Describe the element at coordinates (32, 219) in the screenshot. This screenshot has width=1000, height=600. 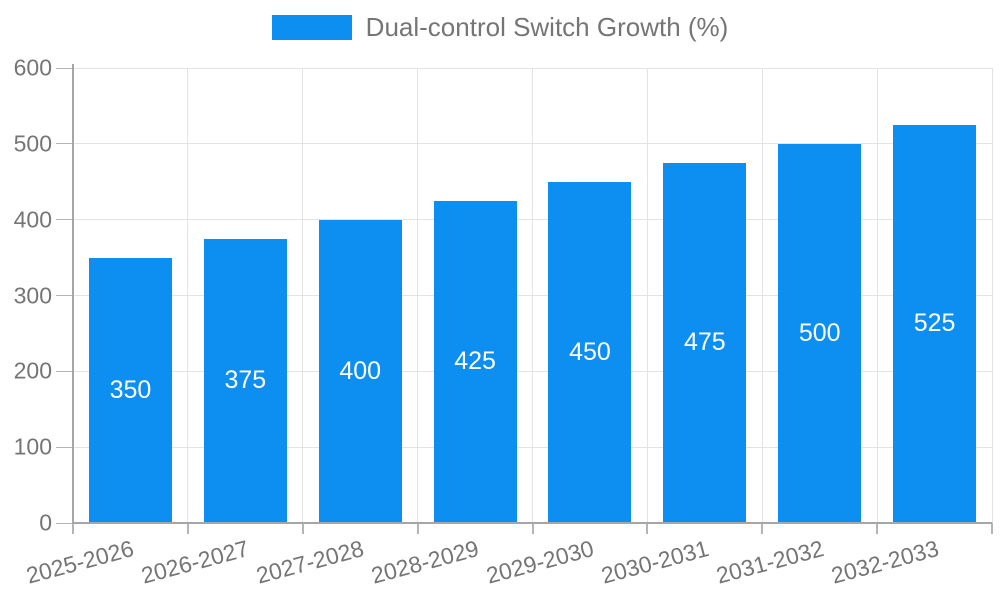
I see `y-tick-label: 400` at that location.